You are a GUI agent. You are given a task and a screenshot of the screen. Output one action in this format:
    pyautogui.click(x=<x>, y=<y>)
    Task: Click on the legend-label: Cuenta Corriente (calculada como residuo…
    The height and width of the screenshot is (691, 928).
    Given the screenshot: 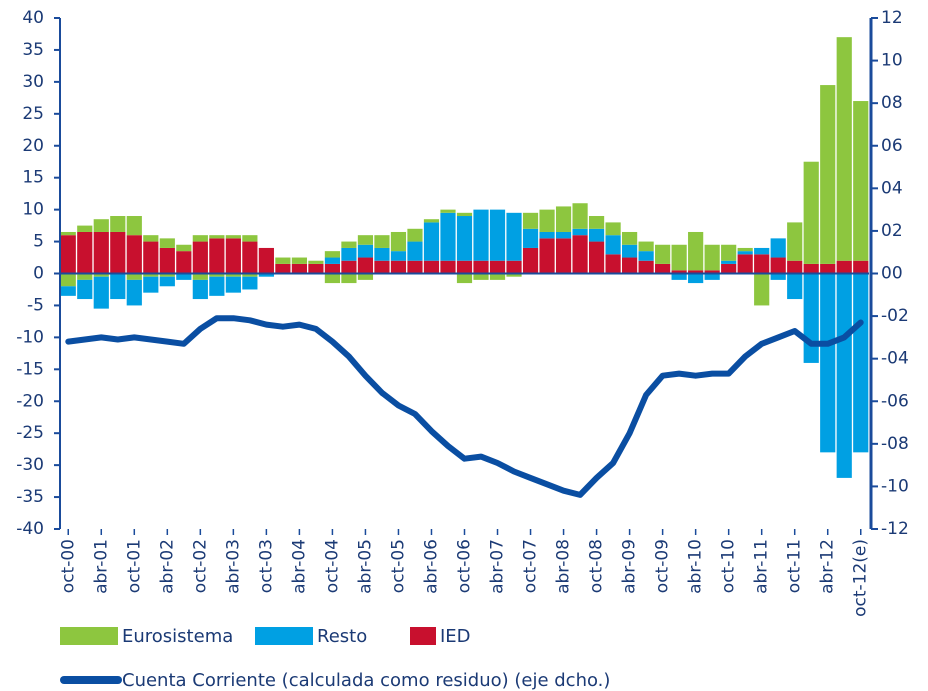 What is the action you would take?
    pyautogui.click(x=366, y=680)
    